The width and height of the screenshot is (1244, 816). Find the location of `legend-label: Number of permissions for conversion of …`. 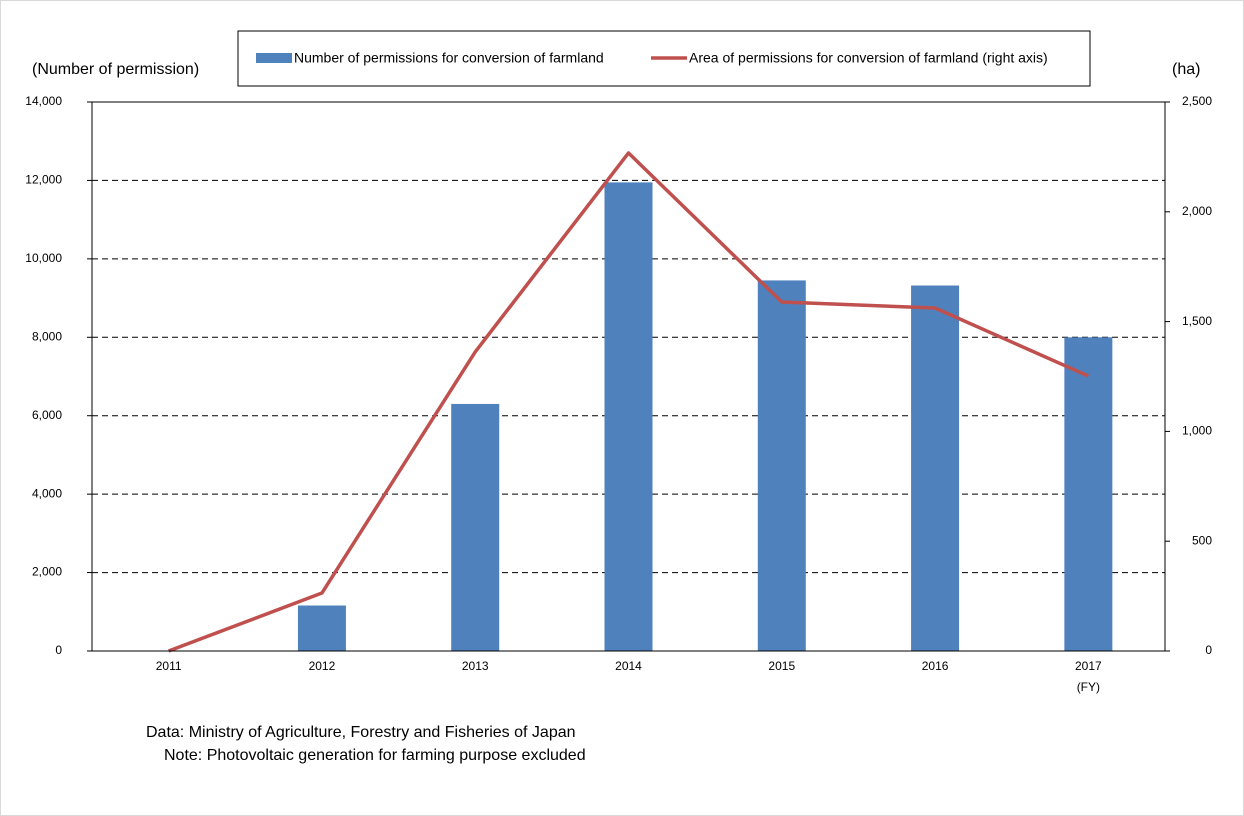

legend-label: Number of permissions for conversion of … is located at coordinates (449, 58).